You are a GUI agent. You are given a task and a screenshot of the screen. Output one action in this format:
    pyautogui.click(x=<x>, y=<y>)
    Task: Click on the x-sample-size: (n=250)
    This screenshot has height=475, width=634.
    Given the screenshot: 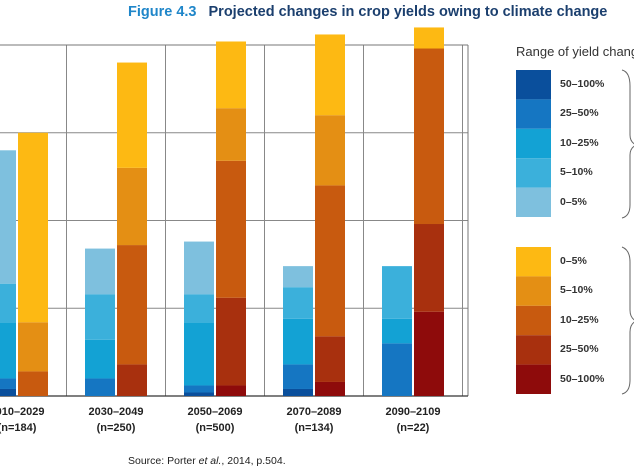 What is the action you would take?
    pyautogui.click(x=116, y=428)
    